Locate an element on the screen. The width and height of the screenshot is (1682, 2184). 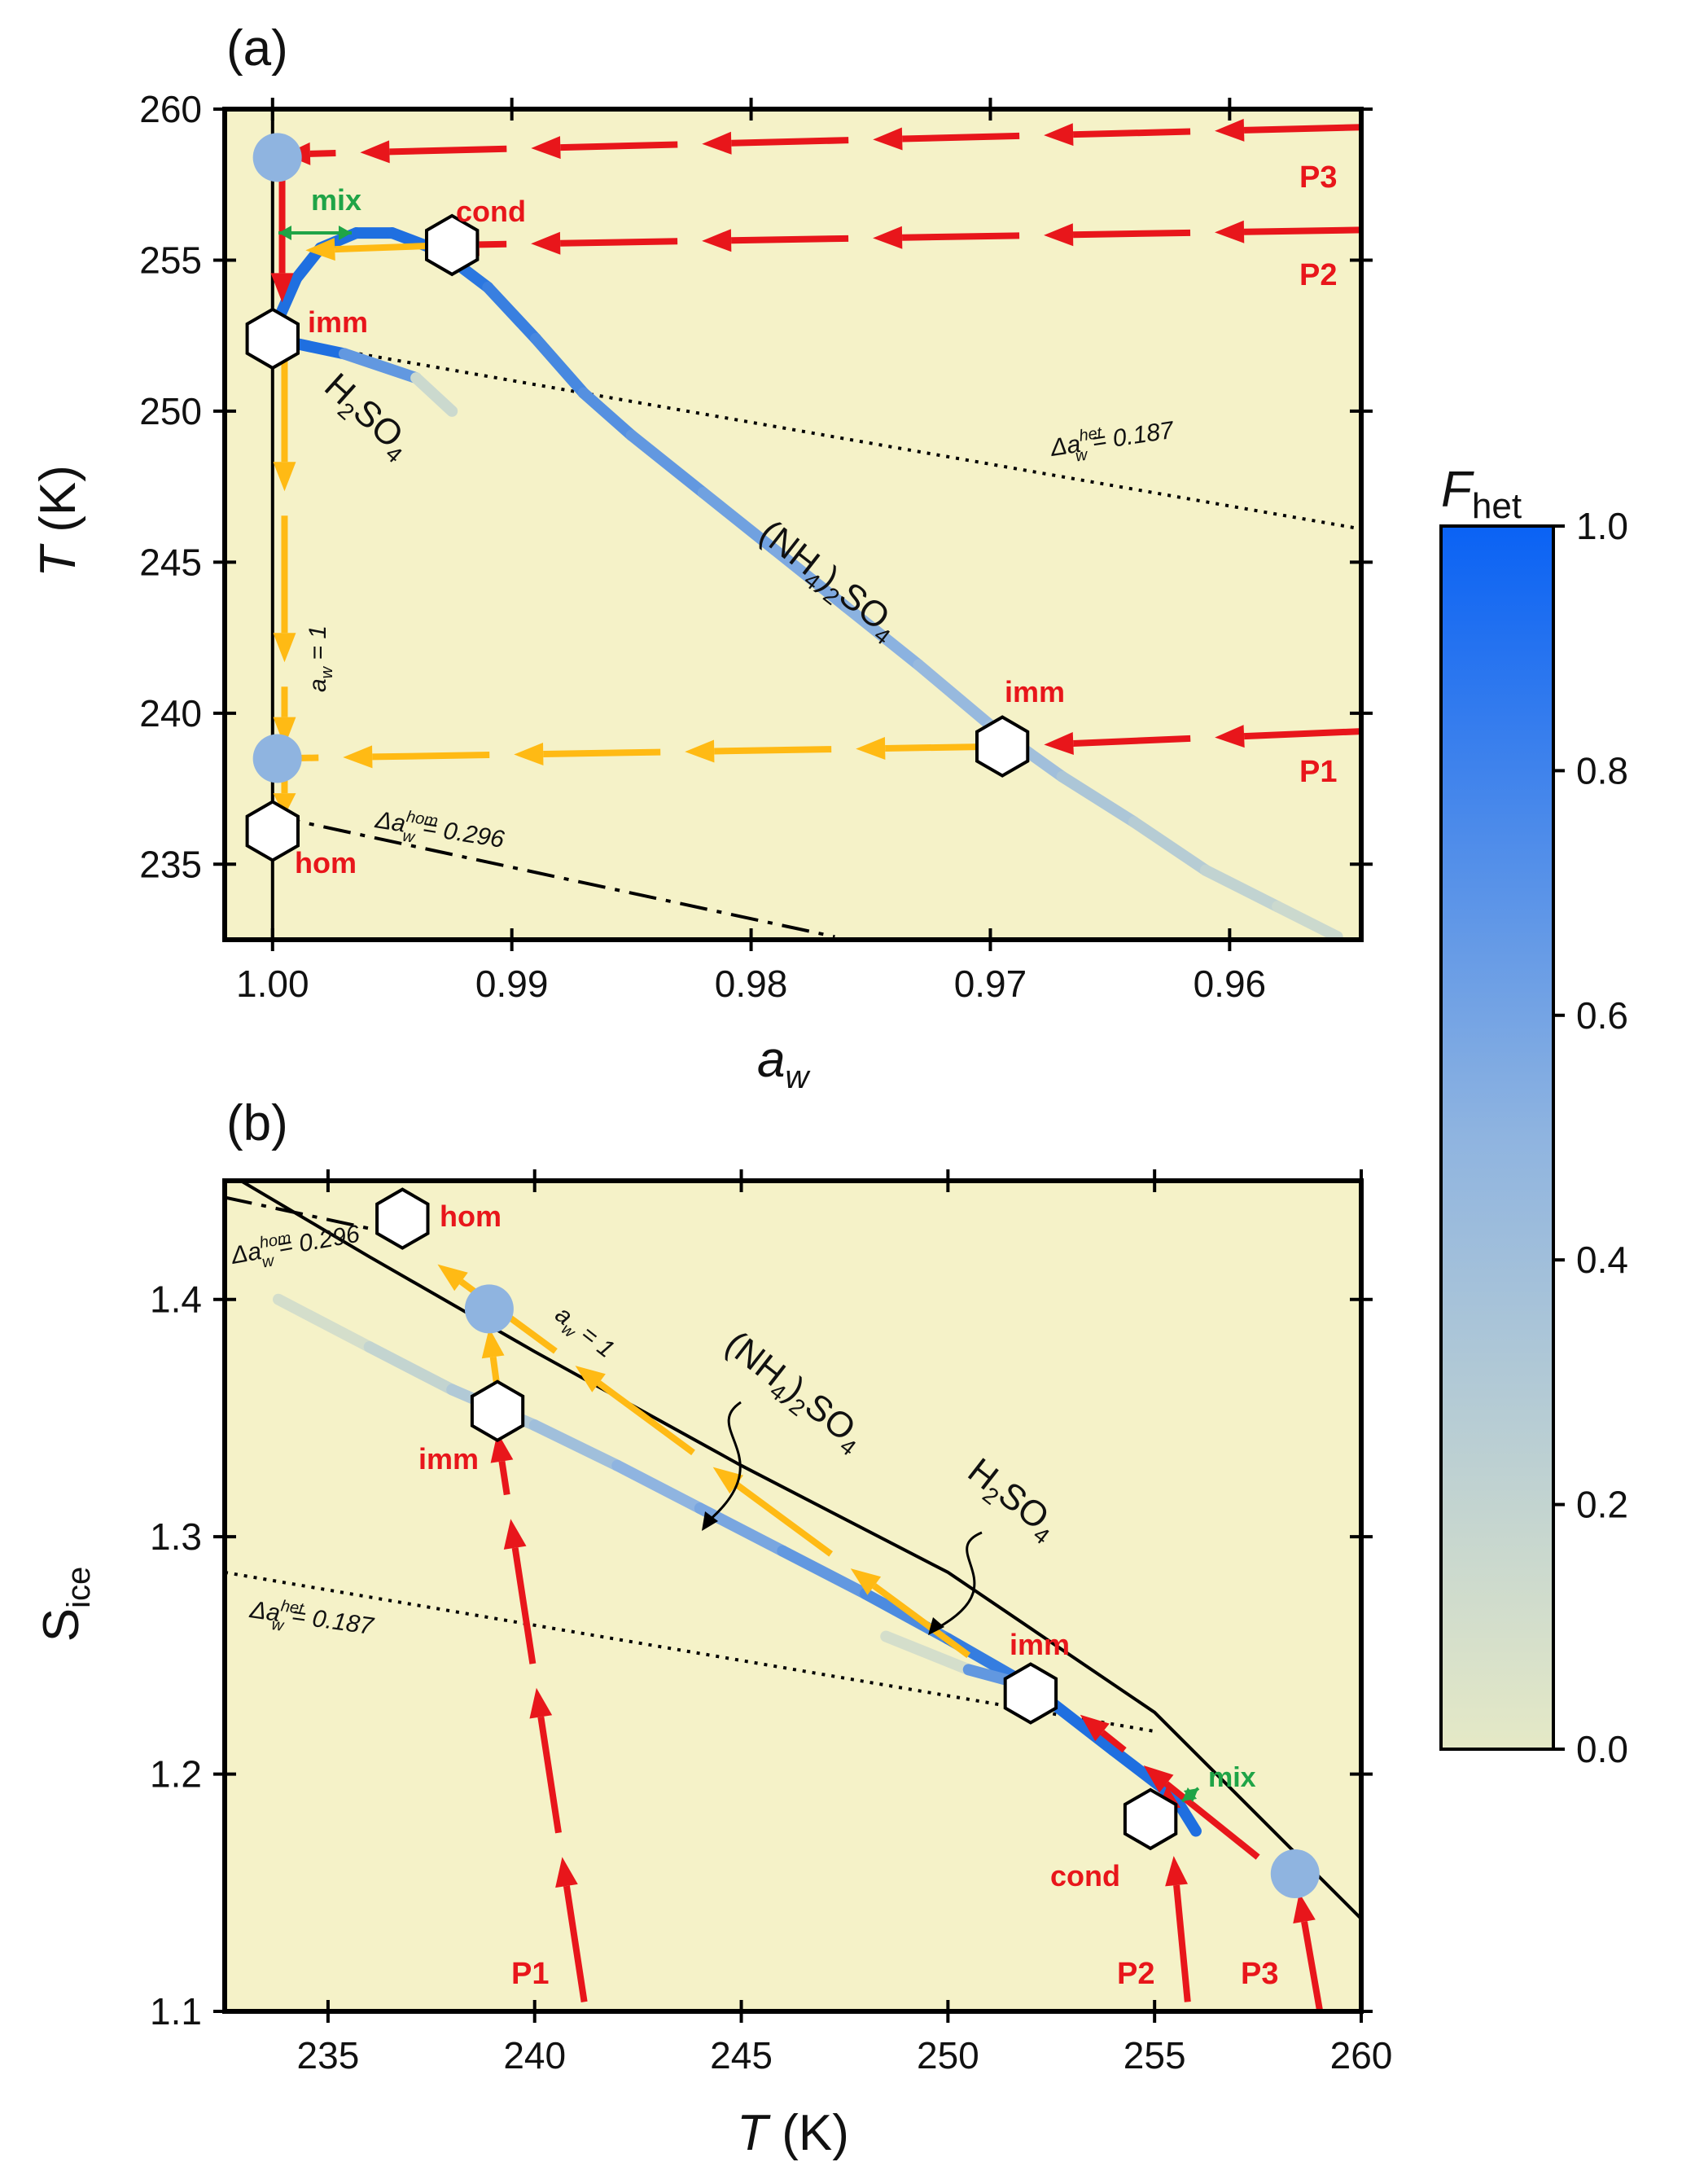
y-tick-label: 240 is located at coordinates (170, 713).